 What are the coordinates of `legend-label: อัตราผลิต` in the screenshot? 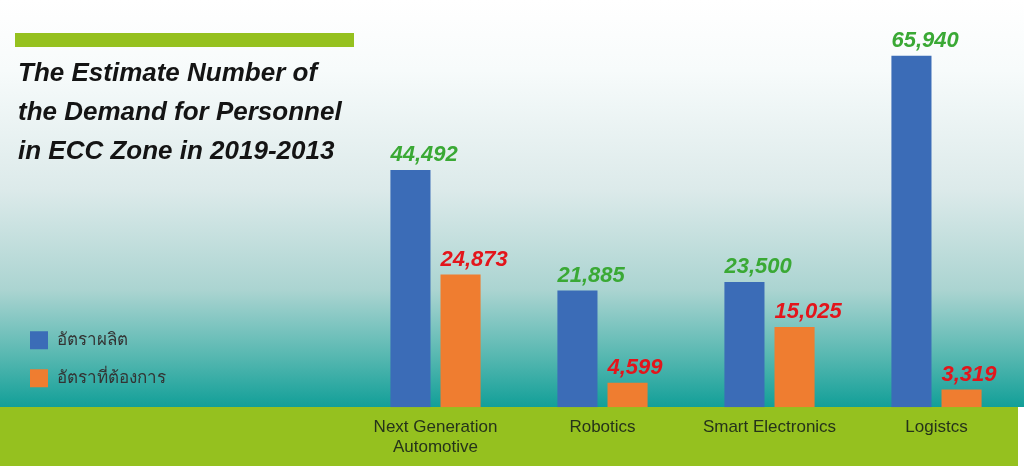 It's located at (92, 338).